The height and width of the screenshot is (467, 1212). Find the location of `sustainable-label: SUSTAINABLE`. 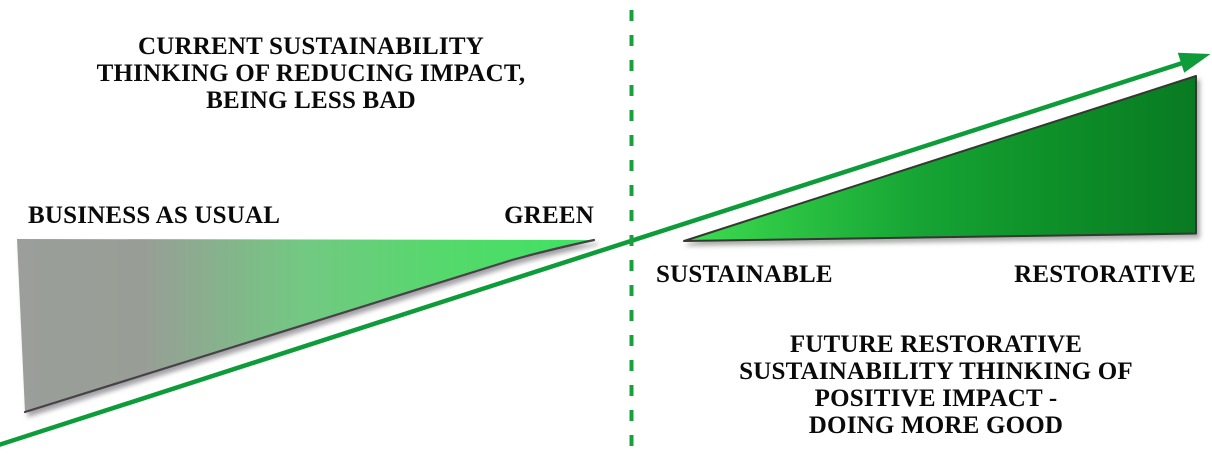

sustainable-label: SUSTAINABLE is located at coordinates (744, 274).